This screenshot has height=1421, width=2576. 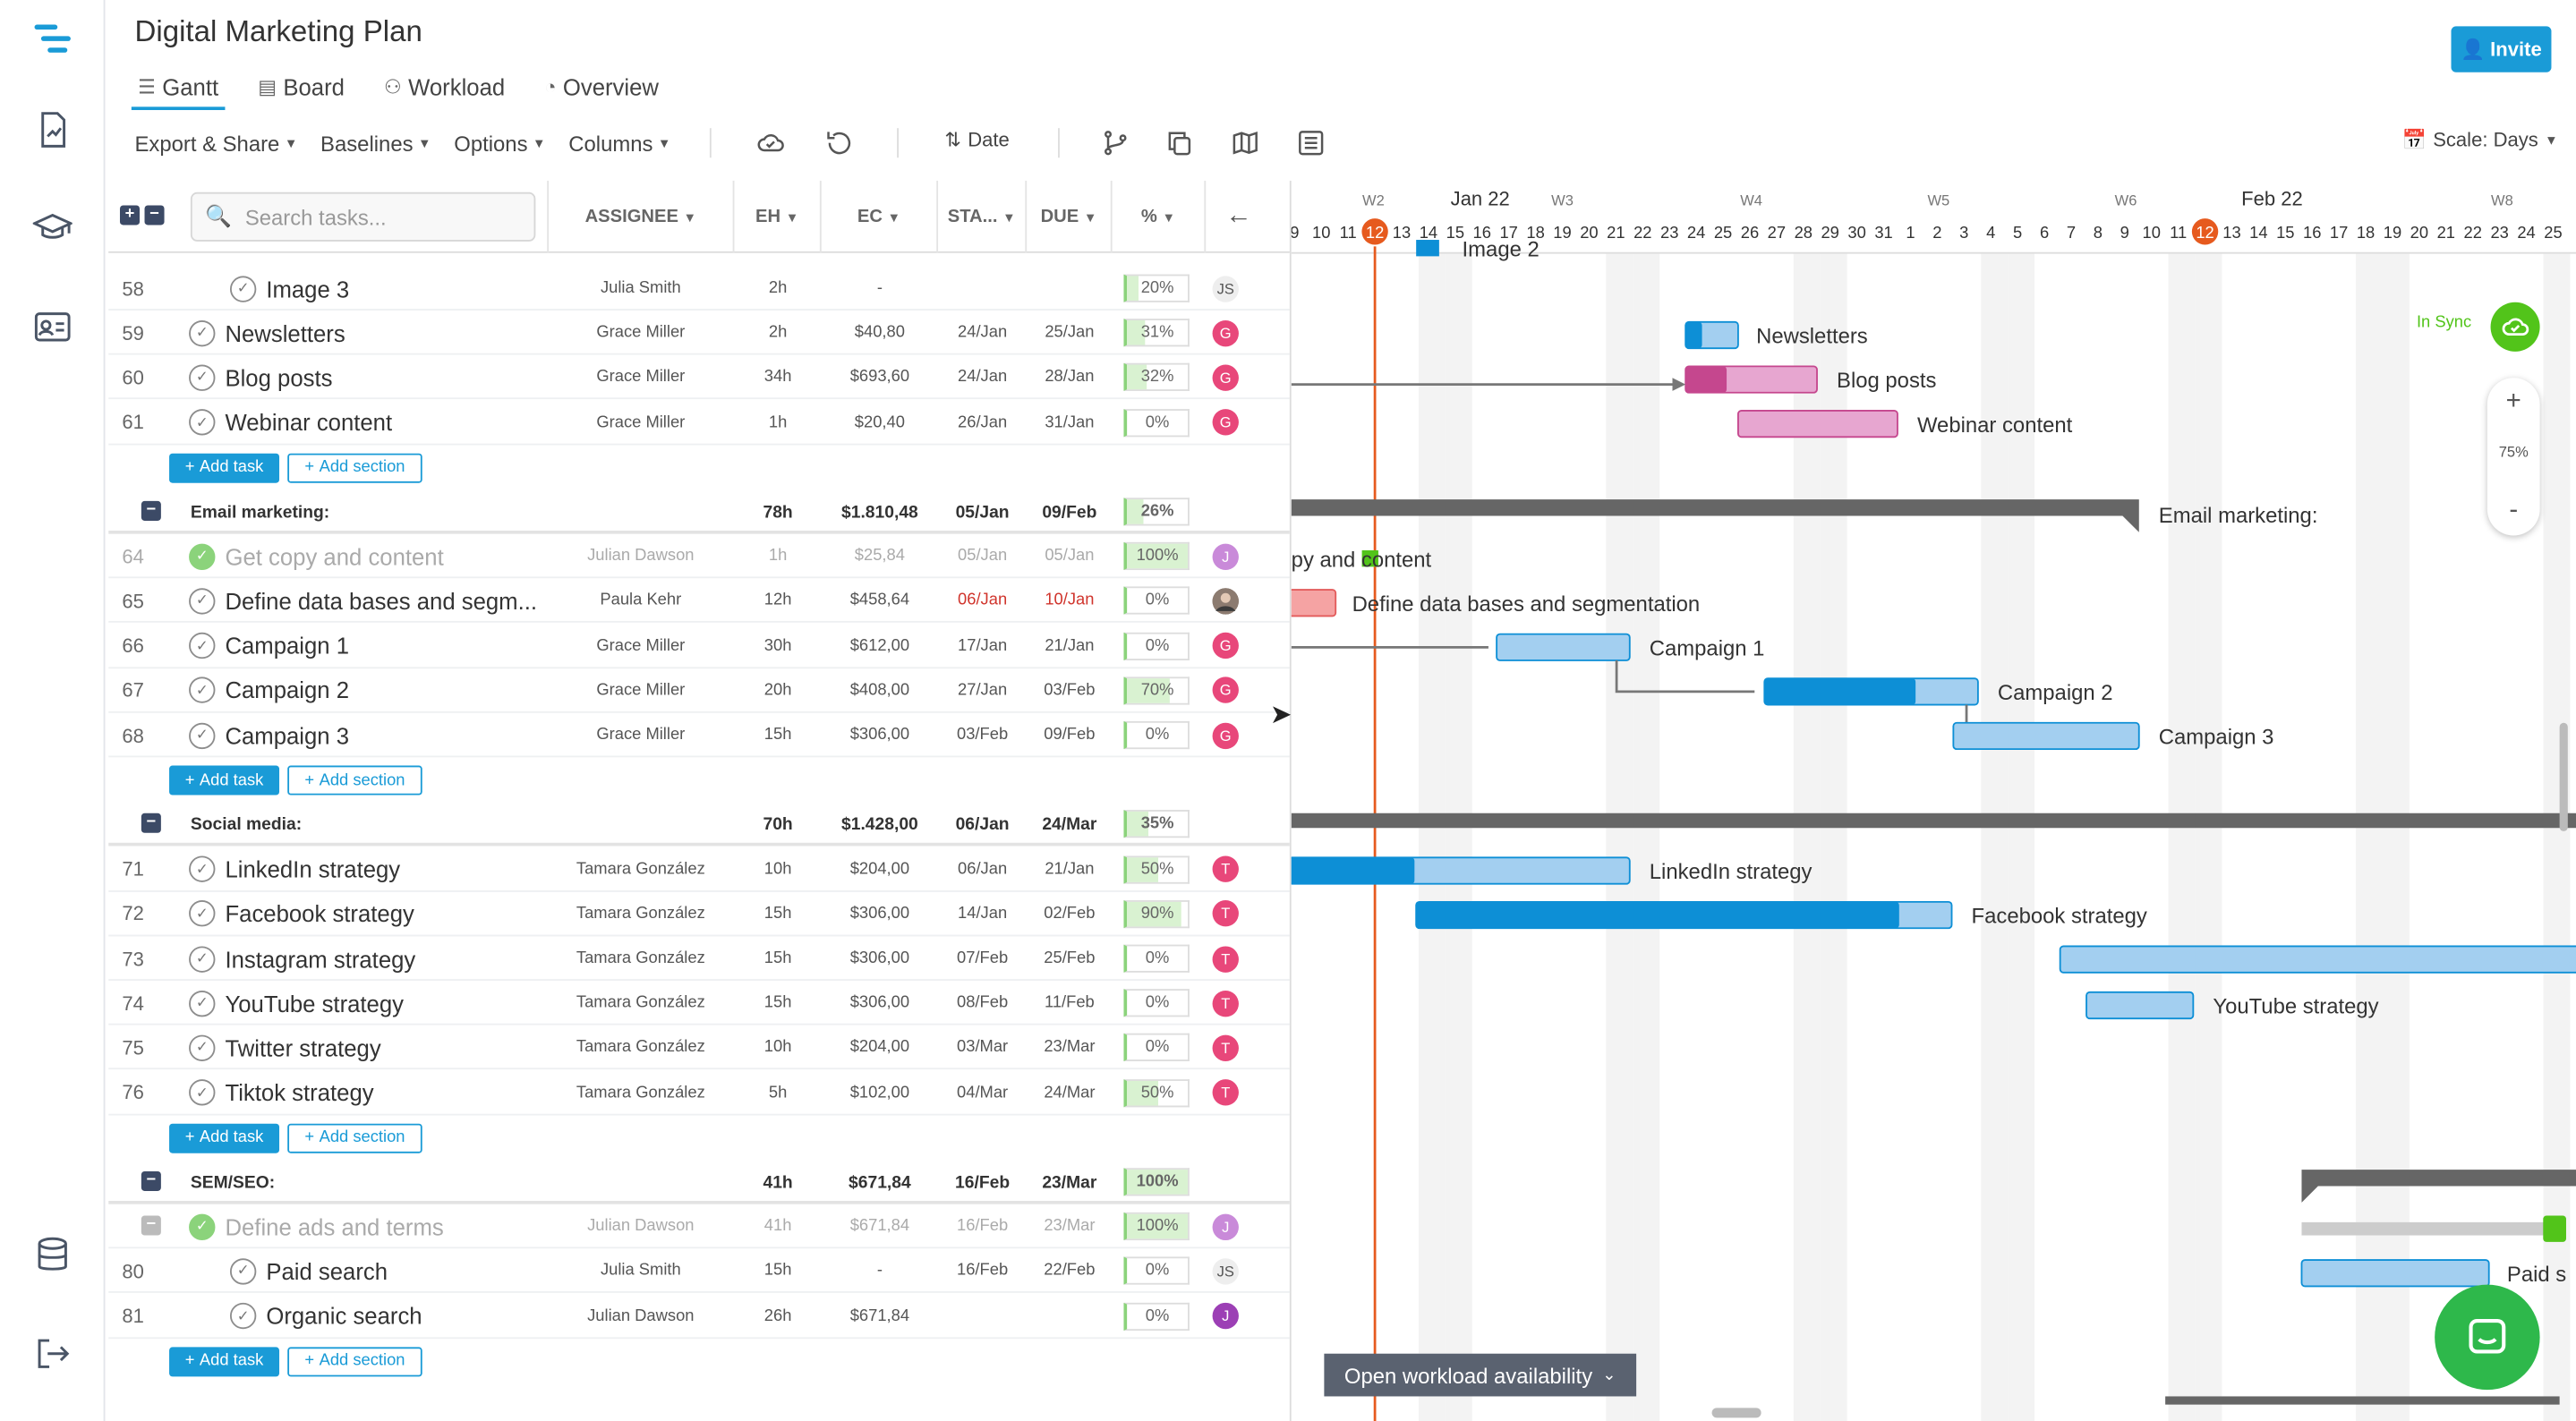 What do you see at coordinates (977, 139) in the screenshot?
I see `sort-date-button: ⇅ Date` at bounding box center [977, 139].